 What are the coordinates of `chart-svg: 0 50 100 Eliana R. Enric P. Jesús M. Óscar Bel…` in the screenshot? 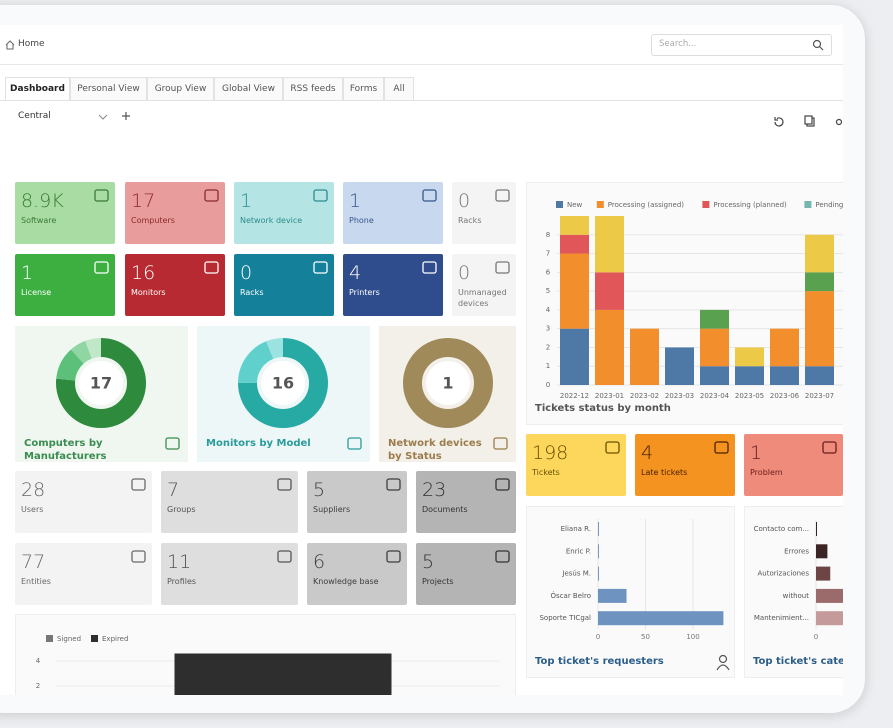 It's located at (632, 595).